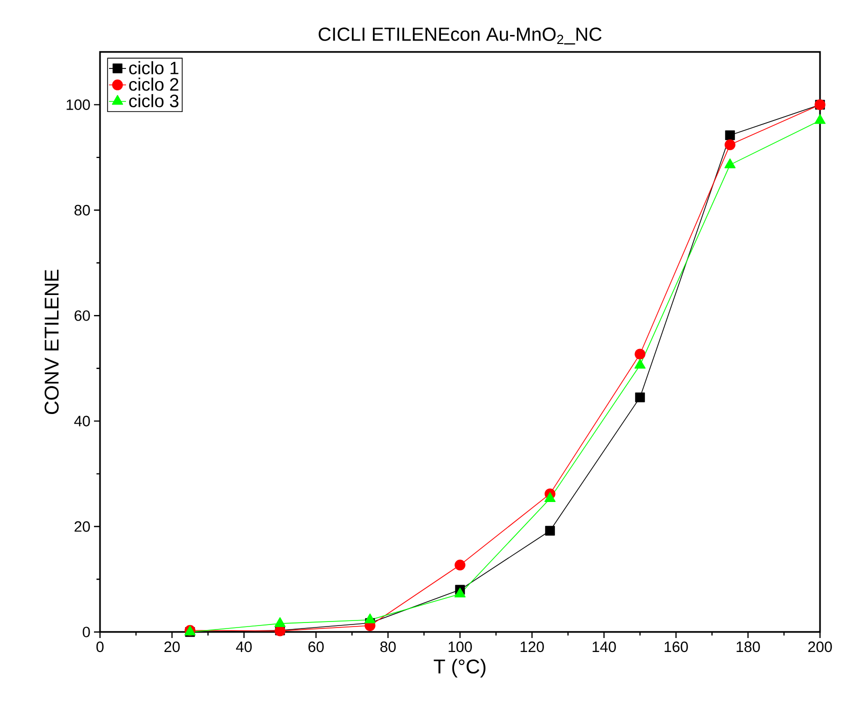 The image size is (842, 722). What do you see at coordinates (153, 84) in the screenshot?
I see `legend-label: ciclo 2` at bounding box center [153, 84].